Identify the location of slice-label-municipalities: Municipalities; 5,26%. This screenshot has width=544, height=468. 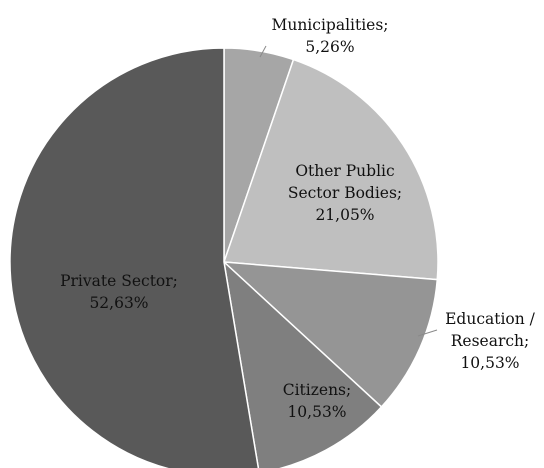
(329, 36).